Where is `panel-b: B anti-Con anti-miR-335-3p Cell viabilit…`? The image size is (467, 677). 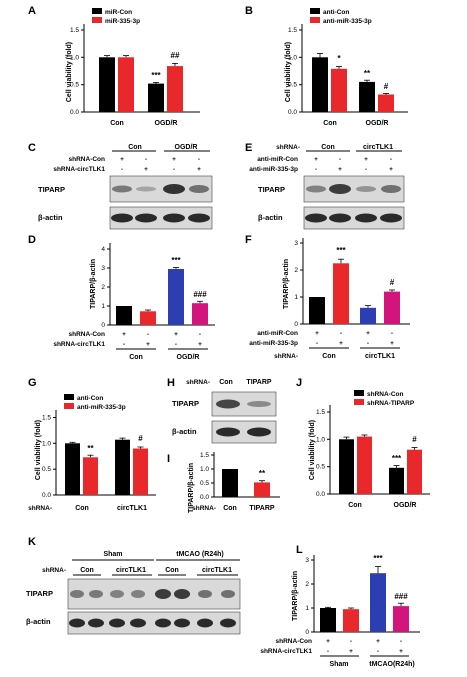
panel-b: B anti-Con anti-miR-335-3p Cell viabilit… is located at coordinates (326, 66).